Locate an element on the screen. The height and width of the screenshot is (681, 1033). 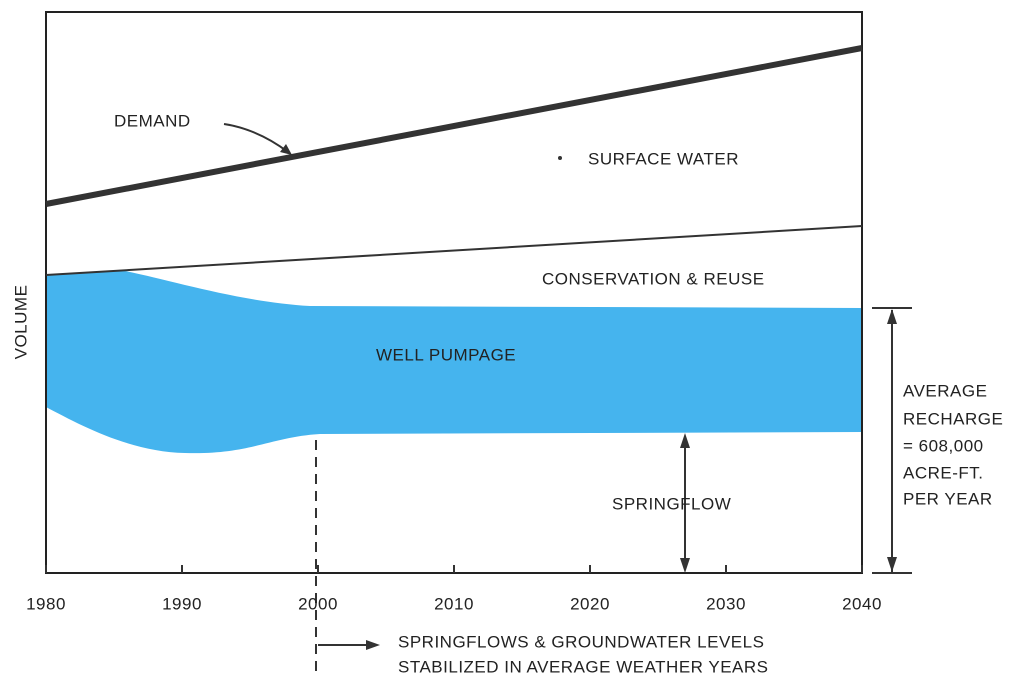
y-axis-label: VOLUME is located at coordinates (20, 322).